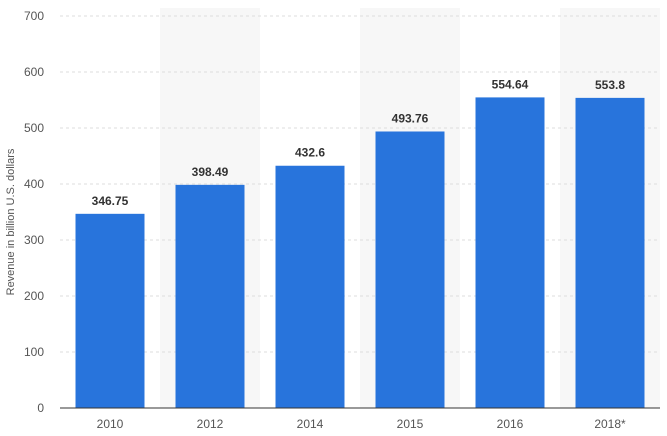 Image resolution: width=667 pixels, height=436 pixels. I want to click on x-tick-label-2016: 2016, so click(510, 424).